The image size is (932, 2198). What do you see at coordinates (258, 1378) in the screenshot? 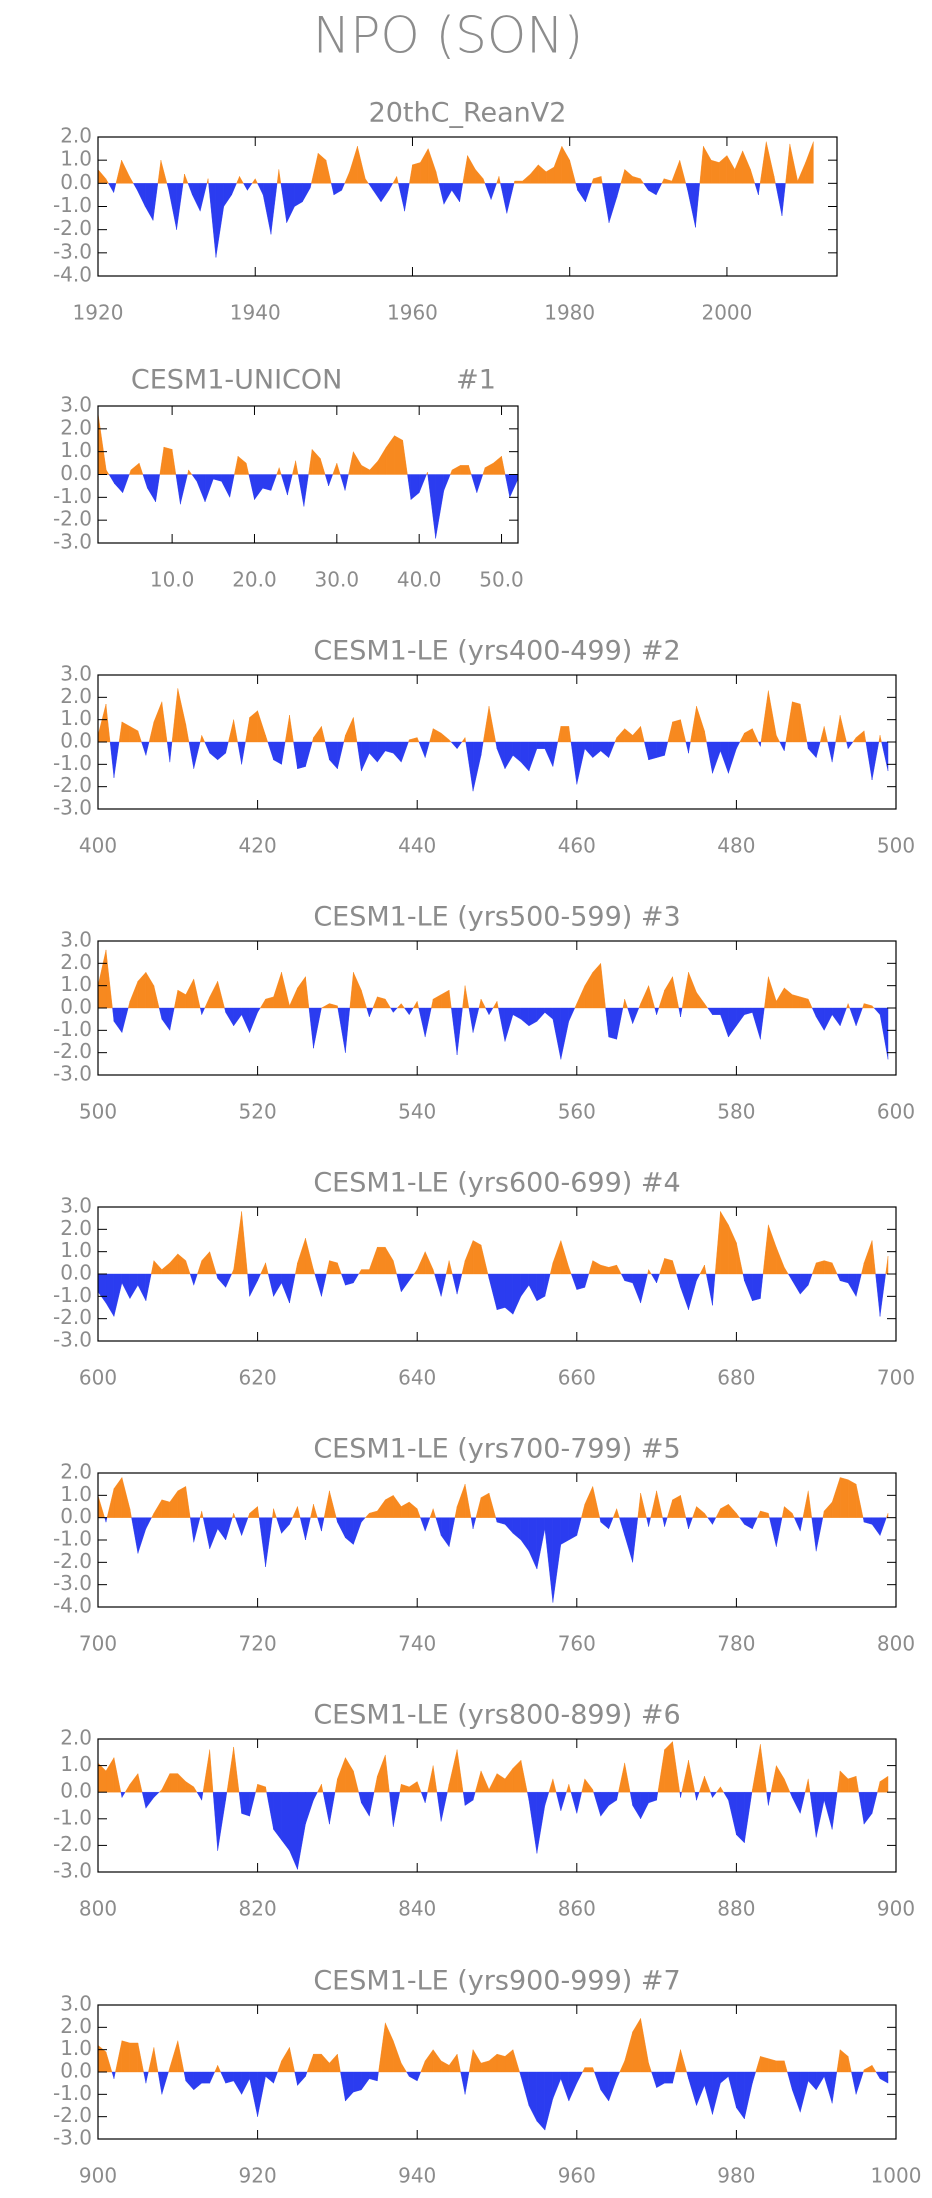
I see `x-tick-label: 620` at bounding box center [258, 1378].